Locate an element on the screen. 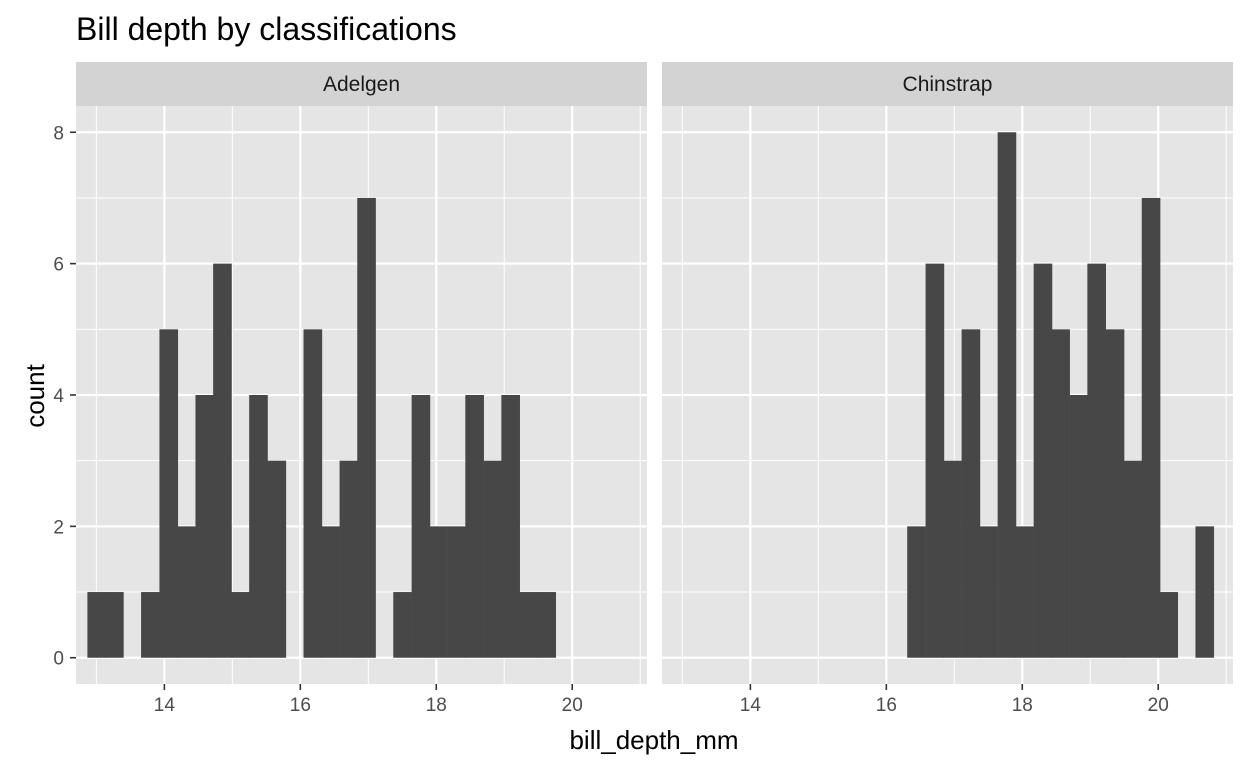 Image resolution: width=1248 pixels, height=768 pixels. x-axis-title: bill_depth_mm is located at coordinates (653, 740).